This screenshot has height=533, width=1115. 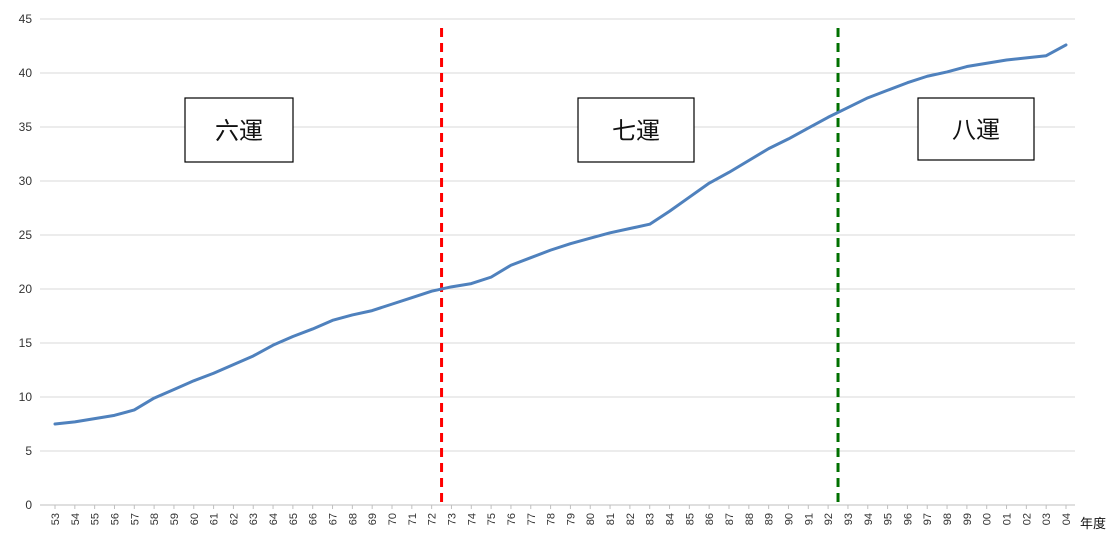 I want to click on x-tick-label: 76, so click(x=512, y=519).